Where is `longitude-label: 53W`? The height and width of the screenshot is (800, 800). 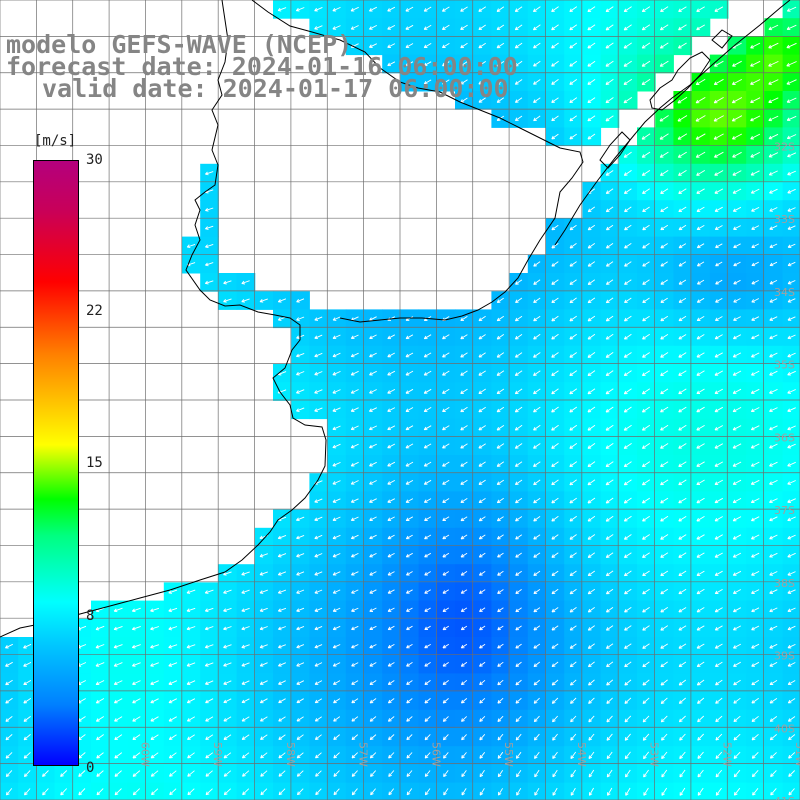
longitude-label: 53W is located at coordinates (654, 754).